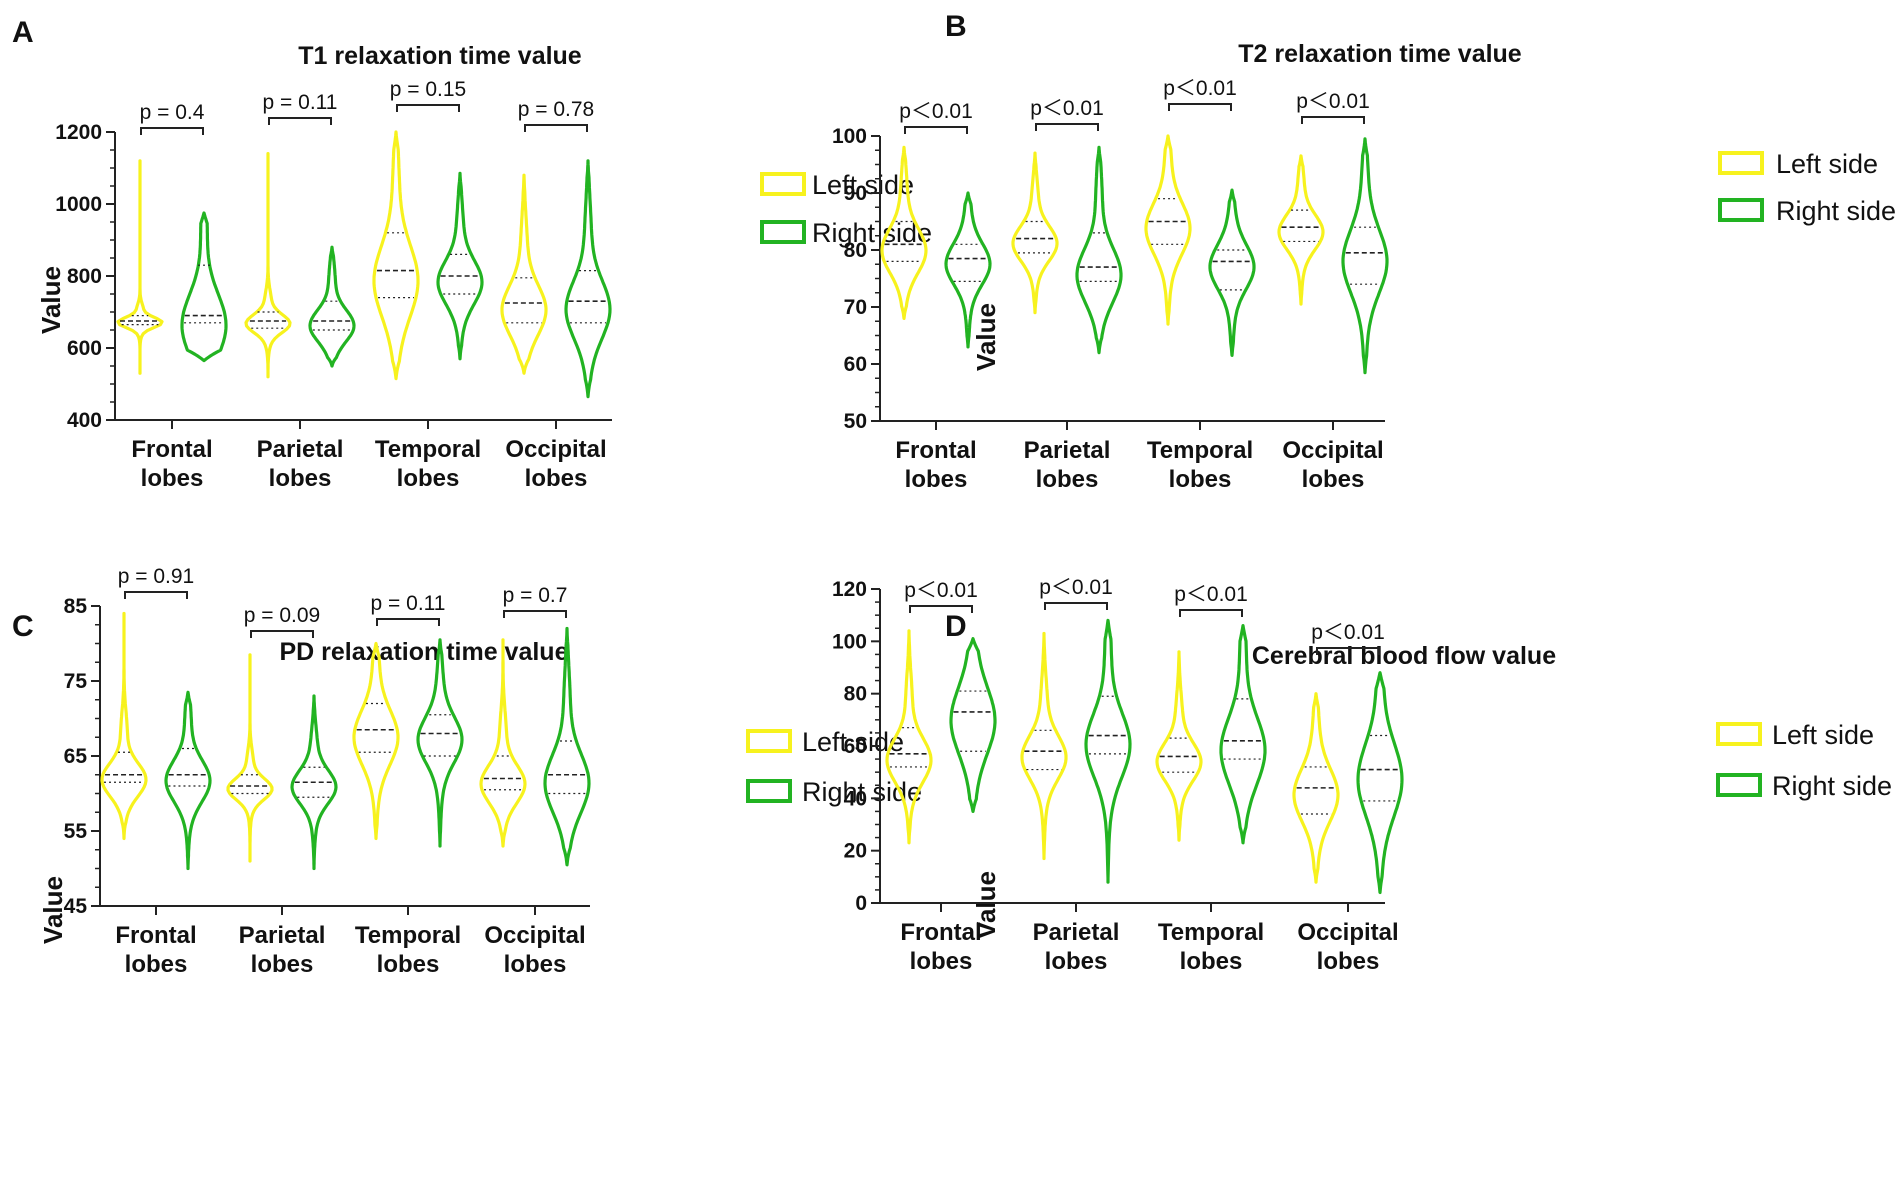  What do you see at coordinates (76, 681) in the screenshot?
I see `y-tick-label: 75` at bounding box center [76, 681].